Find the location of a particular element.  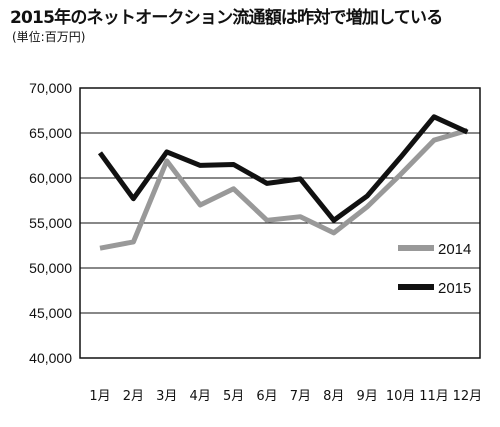

x-tick-label-5: 5月 is located at coordinates (233, 396).